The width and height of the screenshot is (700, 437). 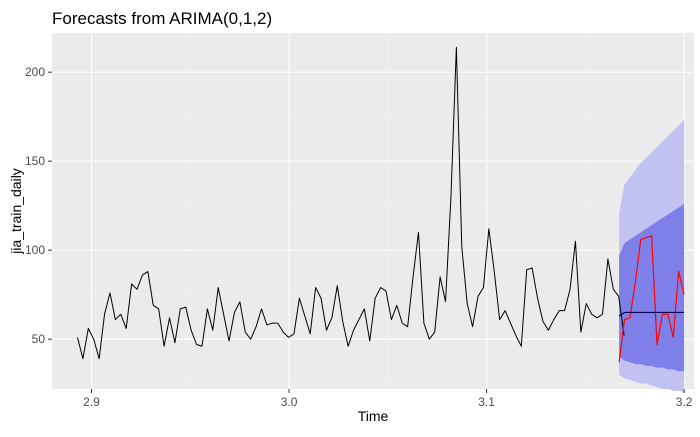 What do you see at coordinates (35, 161) in the screenshot?
I see `y-tick-label: 150` at bounding box center [35, 161].